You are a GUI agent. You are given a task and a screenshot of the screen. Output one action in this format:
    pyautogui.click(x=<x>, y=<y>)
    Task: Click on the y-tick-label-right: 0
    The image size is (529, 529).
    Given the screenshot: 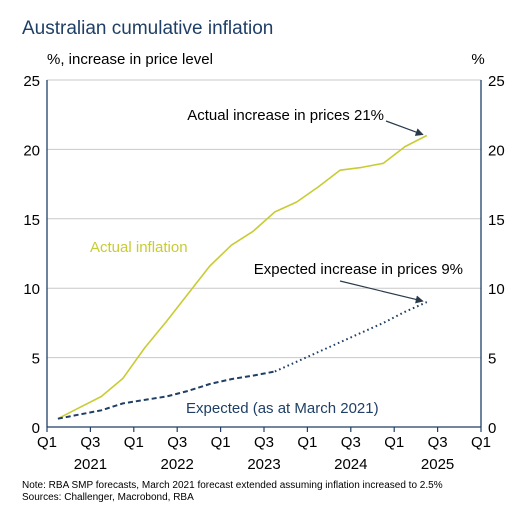 What is the action you would take?
    pyautogui.click(x=492, y=428)
    